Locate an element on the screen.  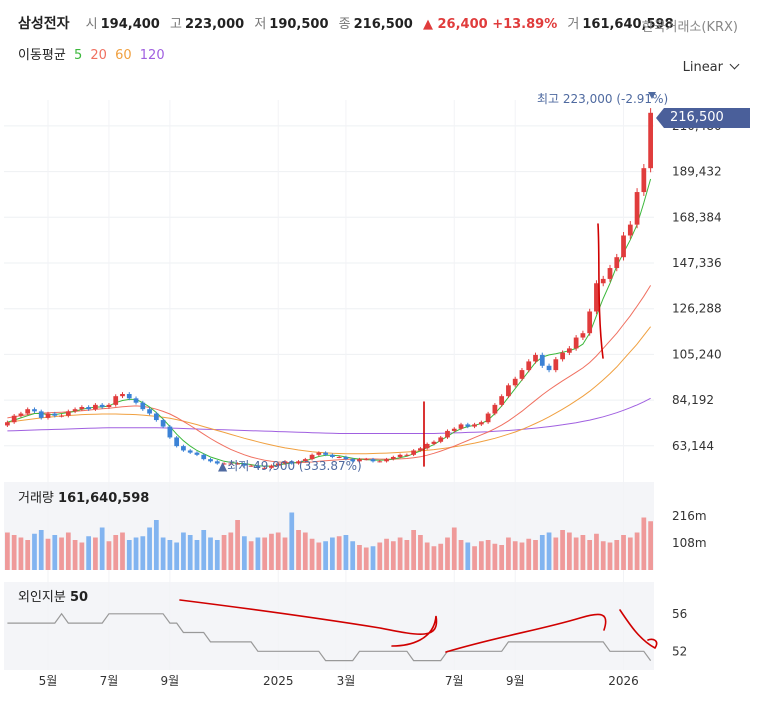
ma20-label: 20 is located at coordinates (98, 55).